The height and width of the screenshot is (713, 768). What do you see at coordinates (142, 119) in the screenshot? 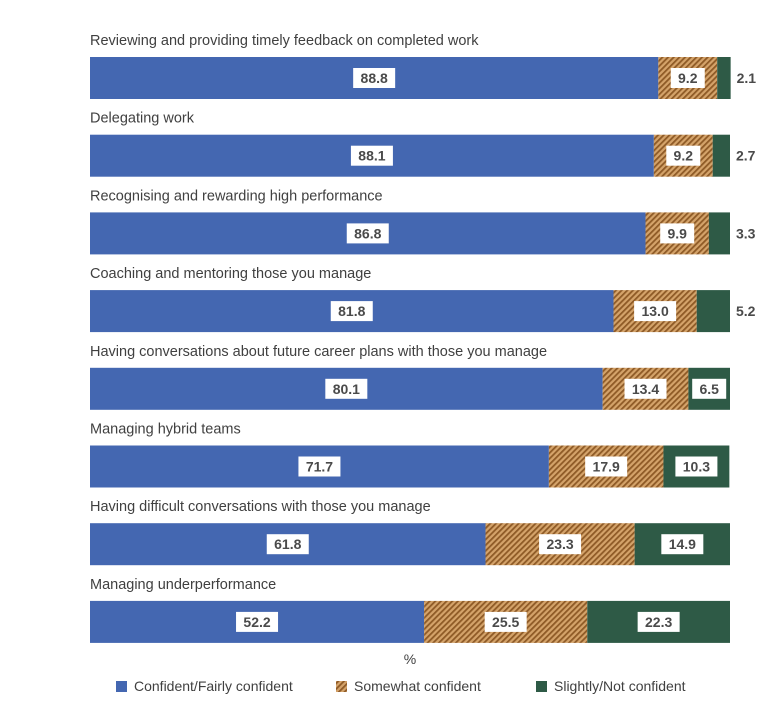
I see `category-label: Delegating work` at bounding box center [142, 119].